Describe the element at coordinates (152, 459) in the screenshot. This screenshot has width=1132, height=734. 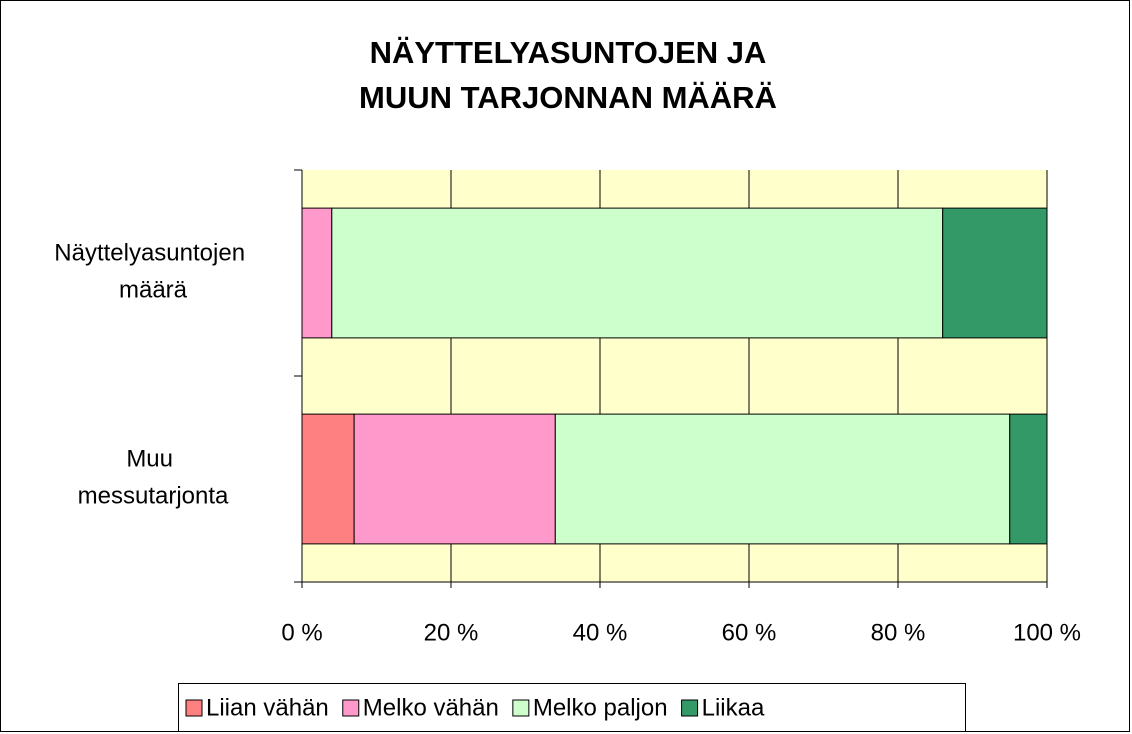
I see `y-tick-label-line: Muu` at that location.